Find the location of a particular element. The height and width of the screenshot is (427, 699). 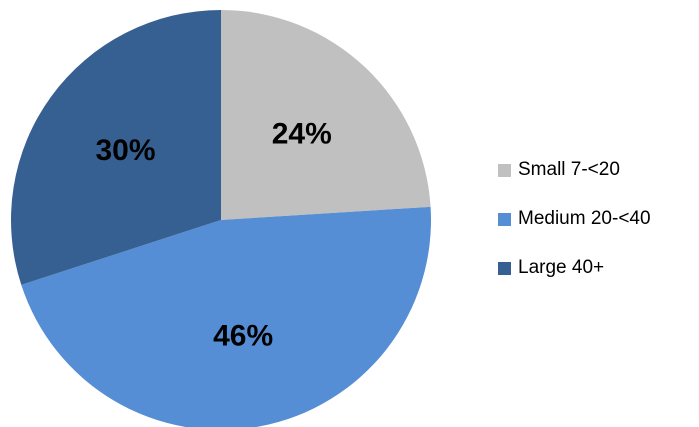

legend-item-large: Large 40+ is located at coordinates (598, 268).